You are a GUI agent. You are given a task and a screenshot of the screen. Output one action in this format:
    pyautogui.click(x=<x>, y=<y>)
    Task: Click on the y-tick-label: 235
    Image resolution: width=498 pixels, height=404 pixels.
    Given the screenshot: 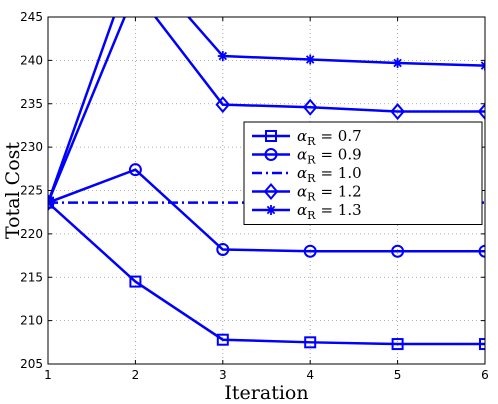 What is the action you would take?
    pyautogui.click(x=31, y=104)
    